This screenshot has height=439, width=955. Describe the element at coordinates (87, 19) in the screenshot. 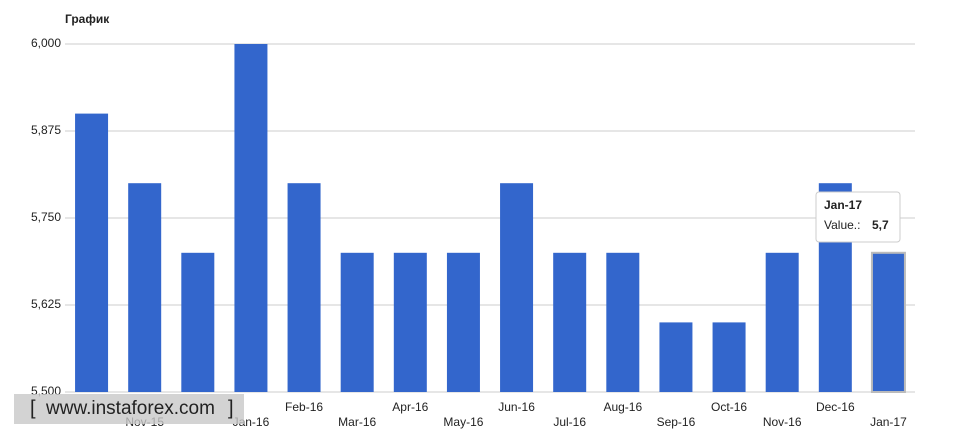

I see `chart-title: График` at that location.